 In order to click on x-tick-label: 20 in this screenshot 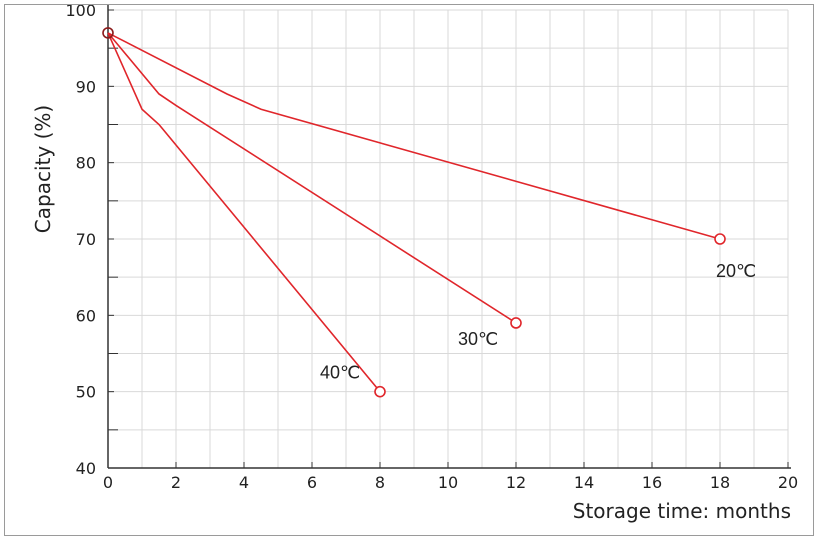, I will do `click(788, 482)`.